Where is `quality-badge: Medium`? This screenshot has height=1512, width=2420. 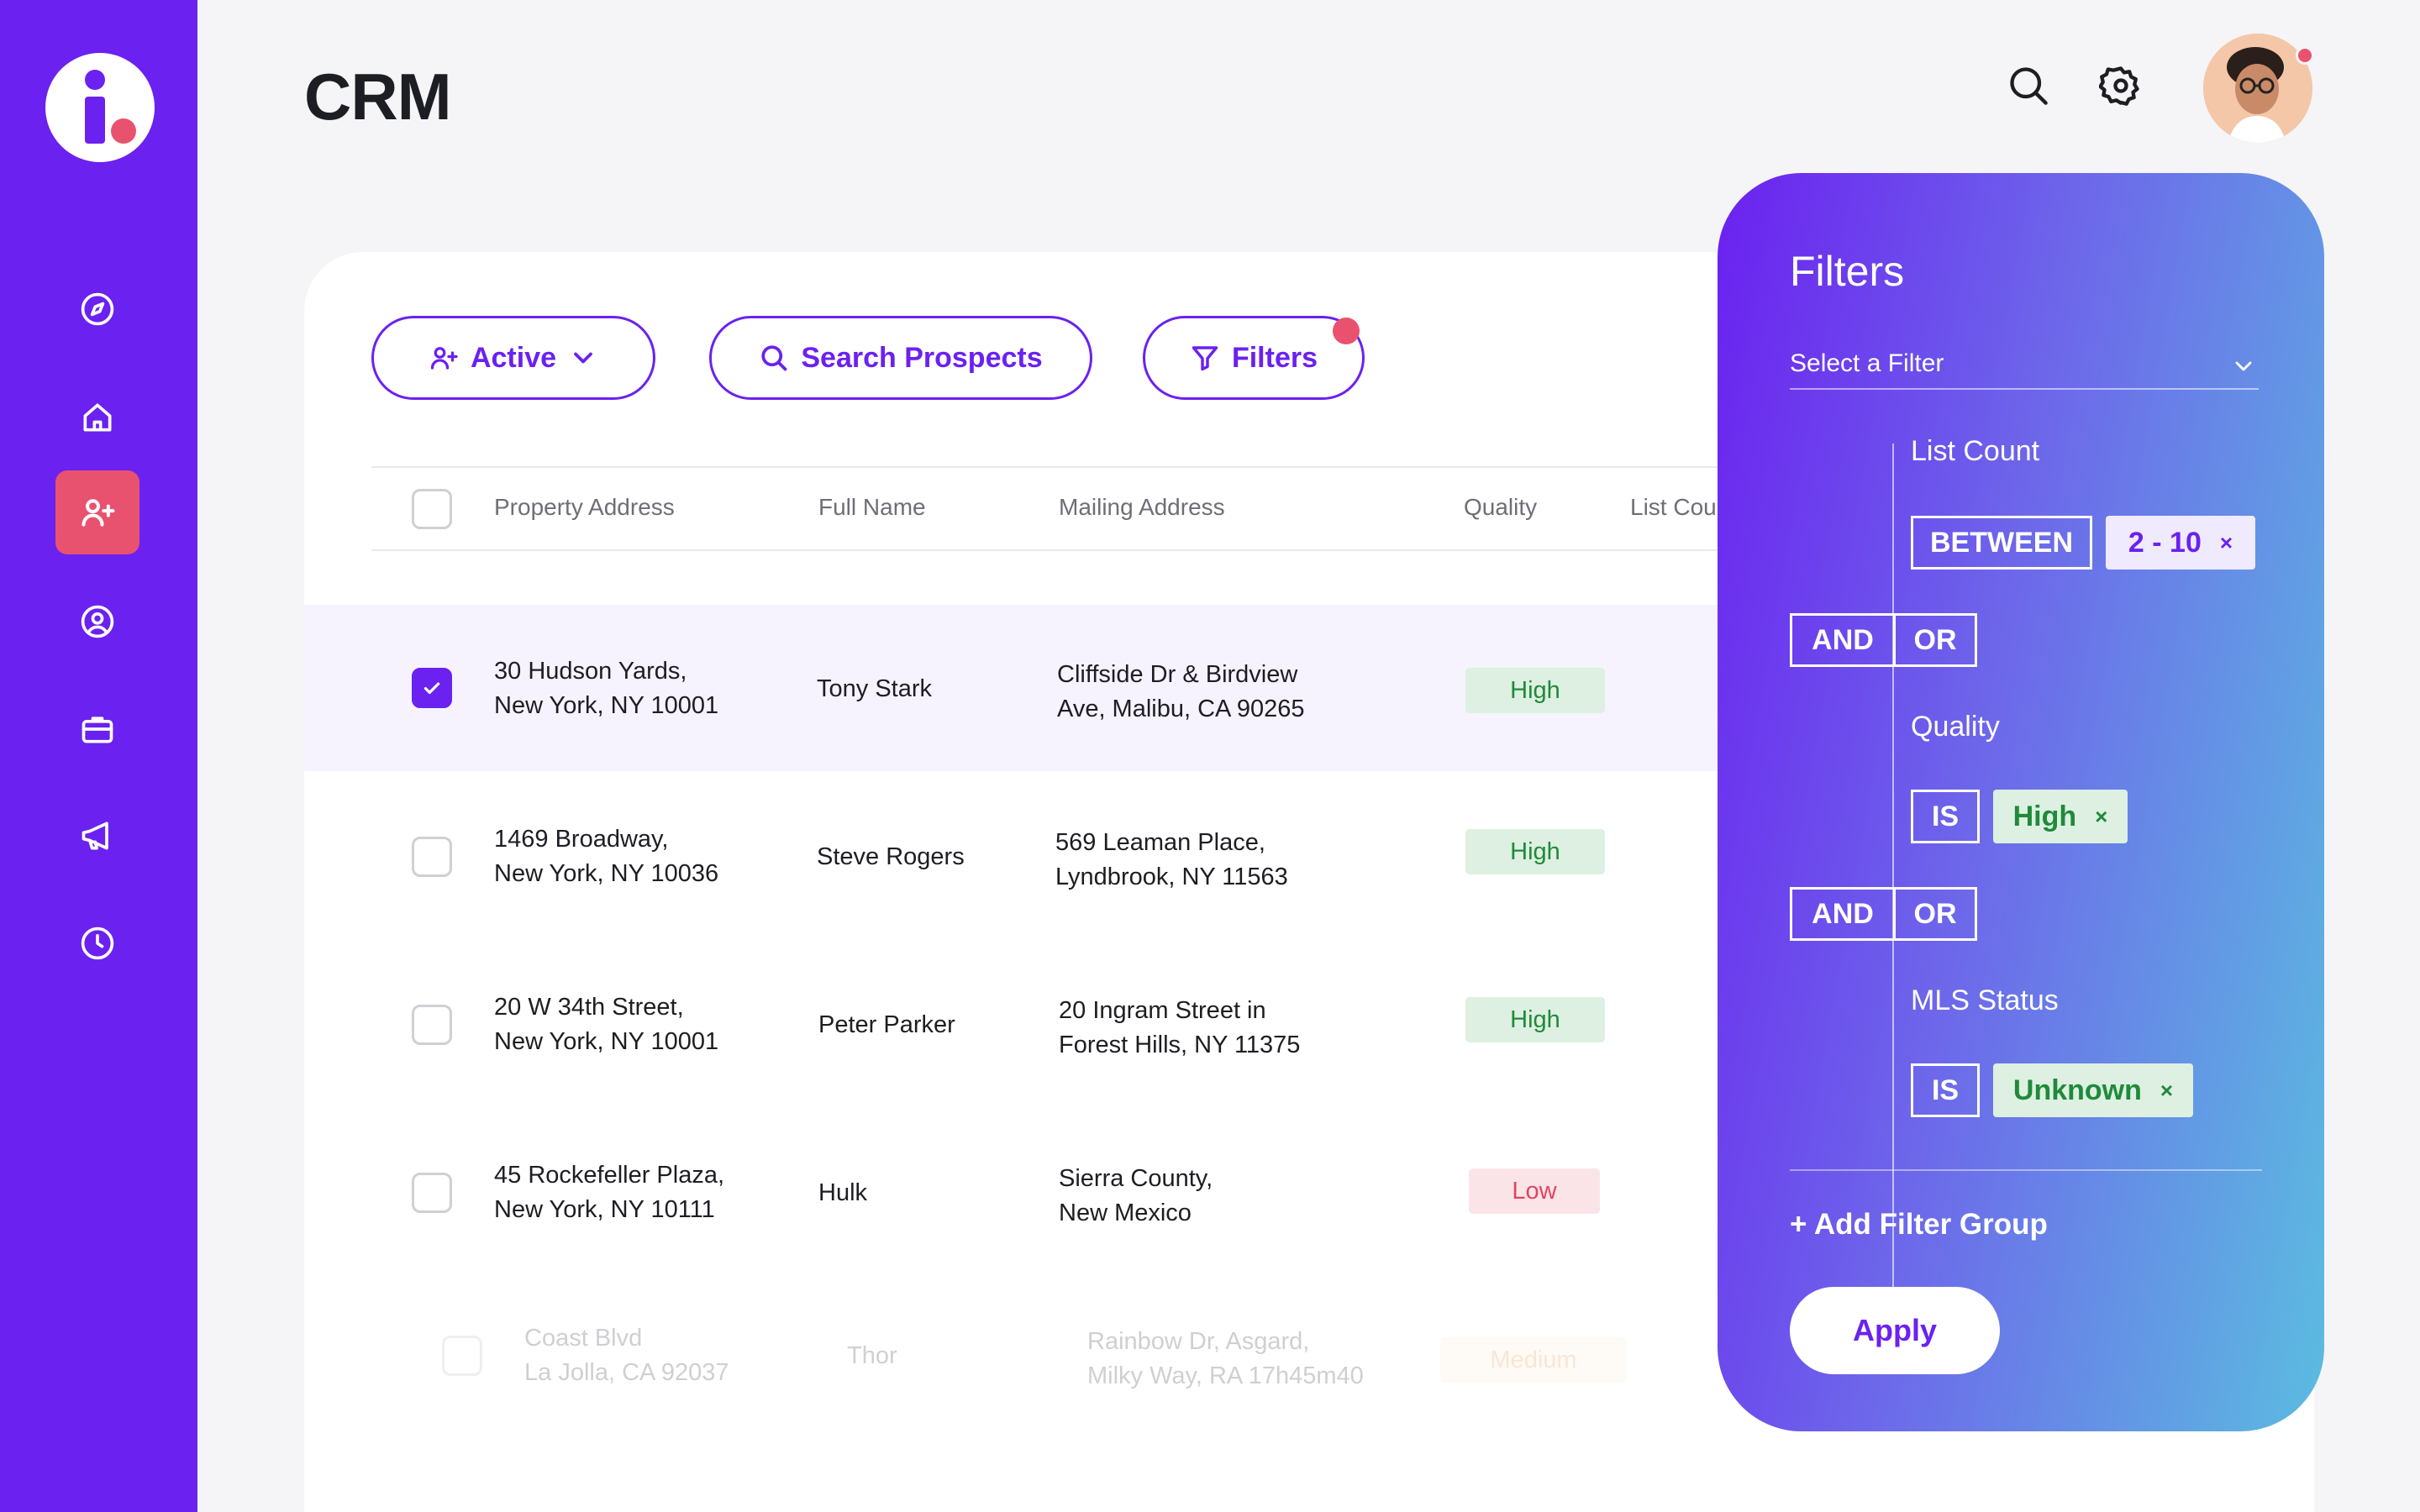
quality-badge: Medium is located at coordinates (1533, 1360).